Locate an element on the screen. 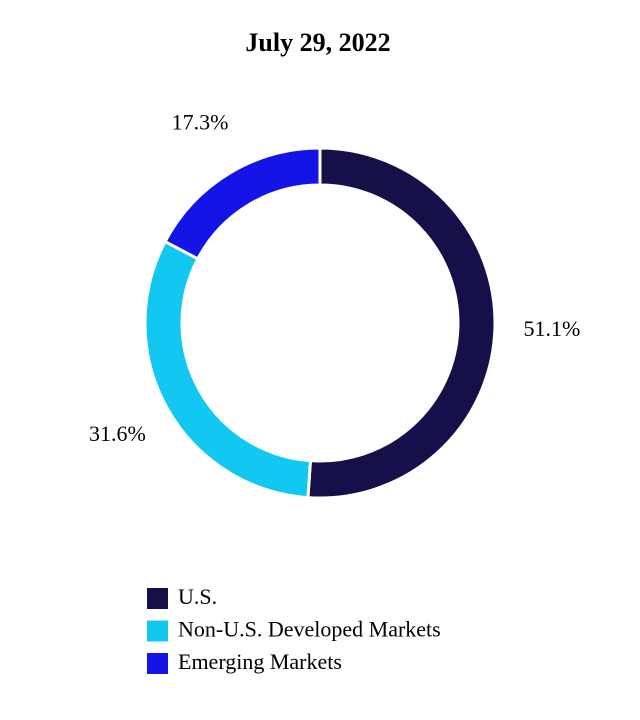 The width and height of the screenshot is (640, 720). value-label: 51.1% is located at coordinates (551, 328).